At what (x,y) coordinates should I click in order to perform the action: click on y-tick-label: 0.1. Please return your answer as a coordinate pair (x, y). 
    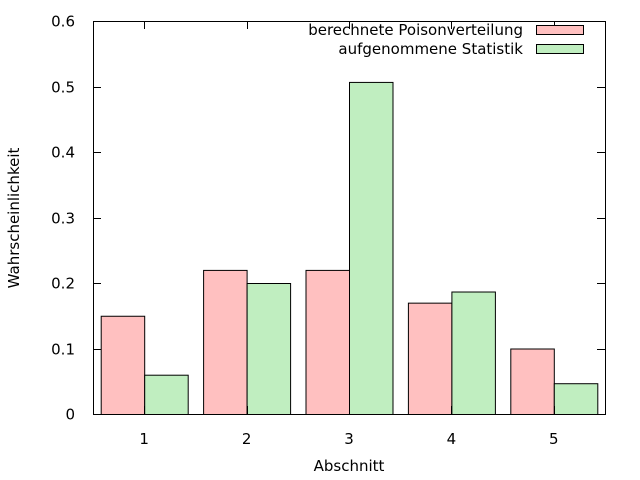
    Looking at the image, I should click on (63, 350).